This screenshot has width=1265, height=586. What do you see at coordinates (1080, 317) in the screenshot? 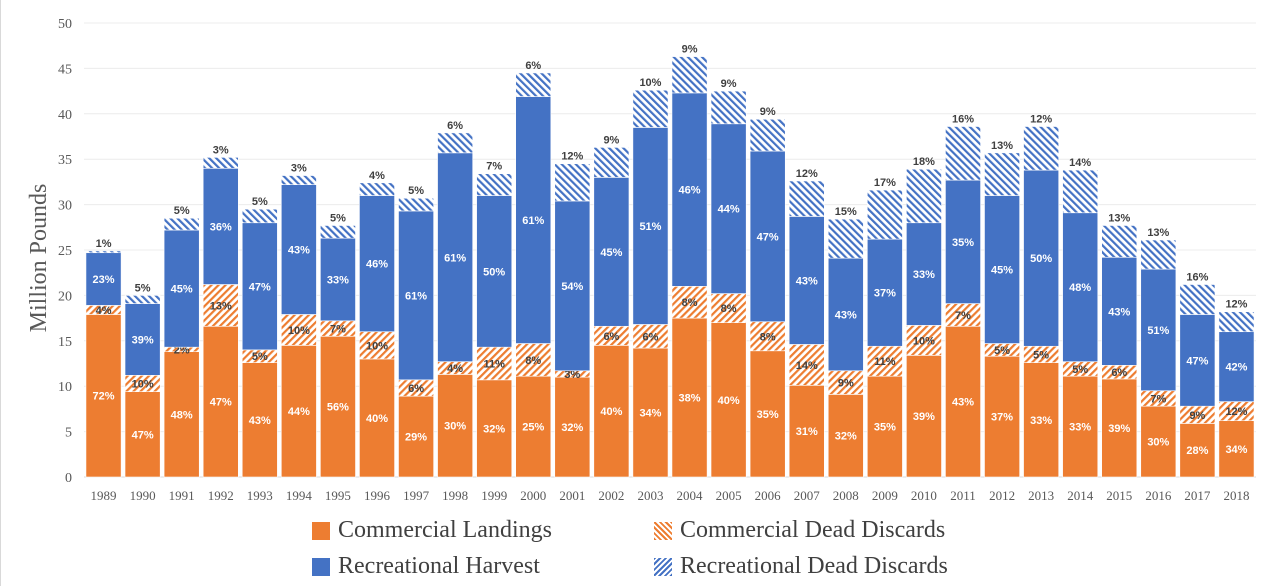
I see `bar-group-2014: 33% 5% 48% 14%` at bounding box center [1080, 317].